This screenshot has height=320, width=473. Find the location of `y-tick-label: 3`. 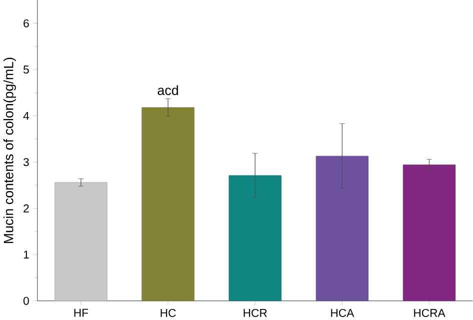

y-tick-label: 3 is located at coordinates (26, 162).